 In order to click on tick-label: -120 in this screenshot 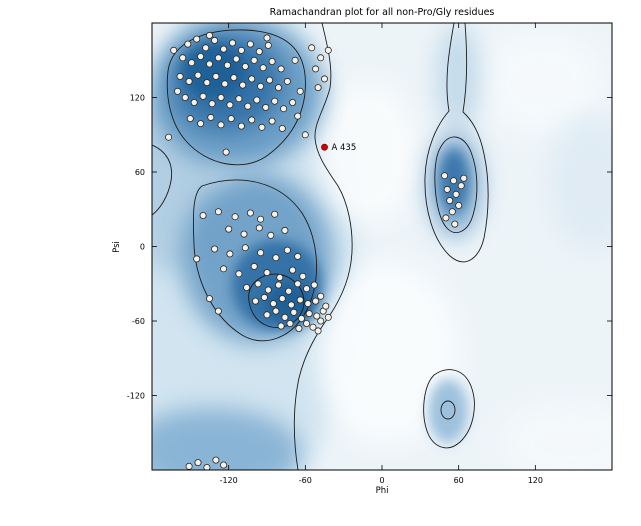, I will do `click(136, 396)`.